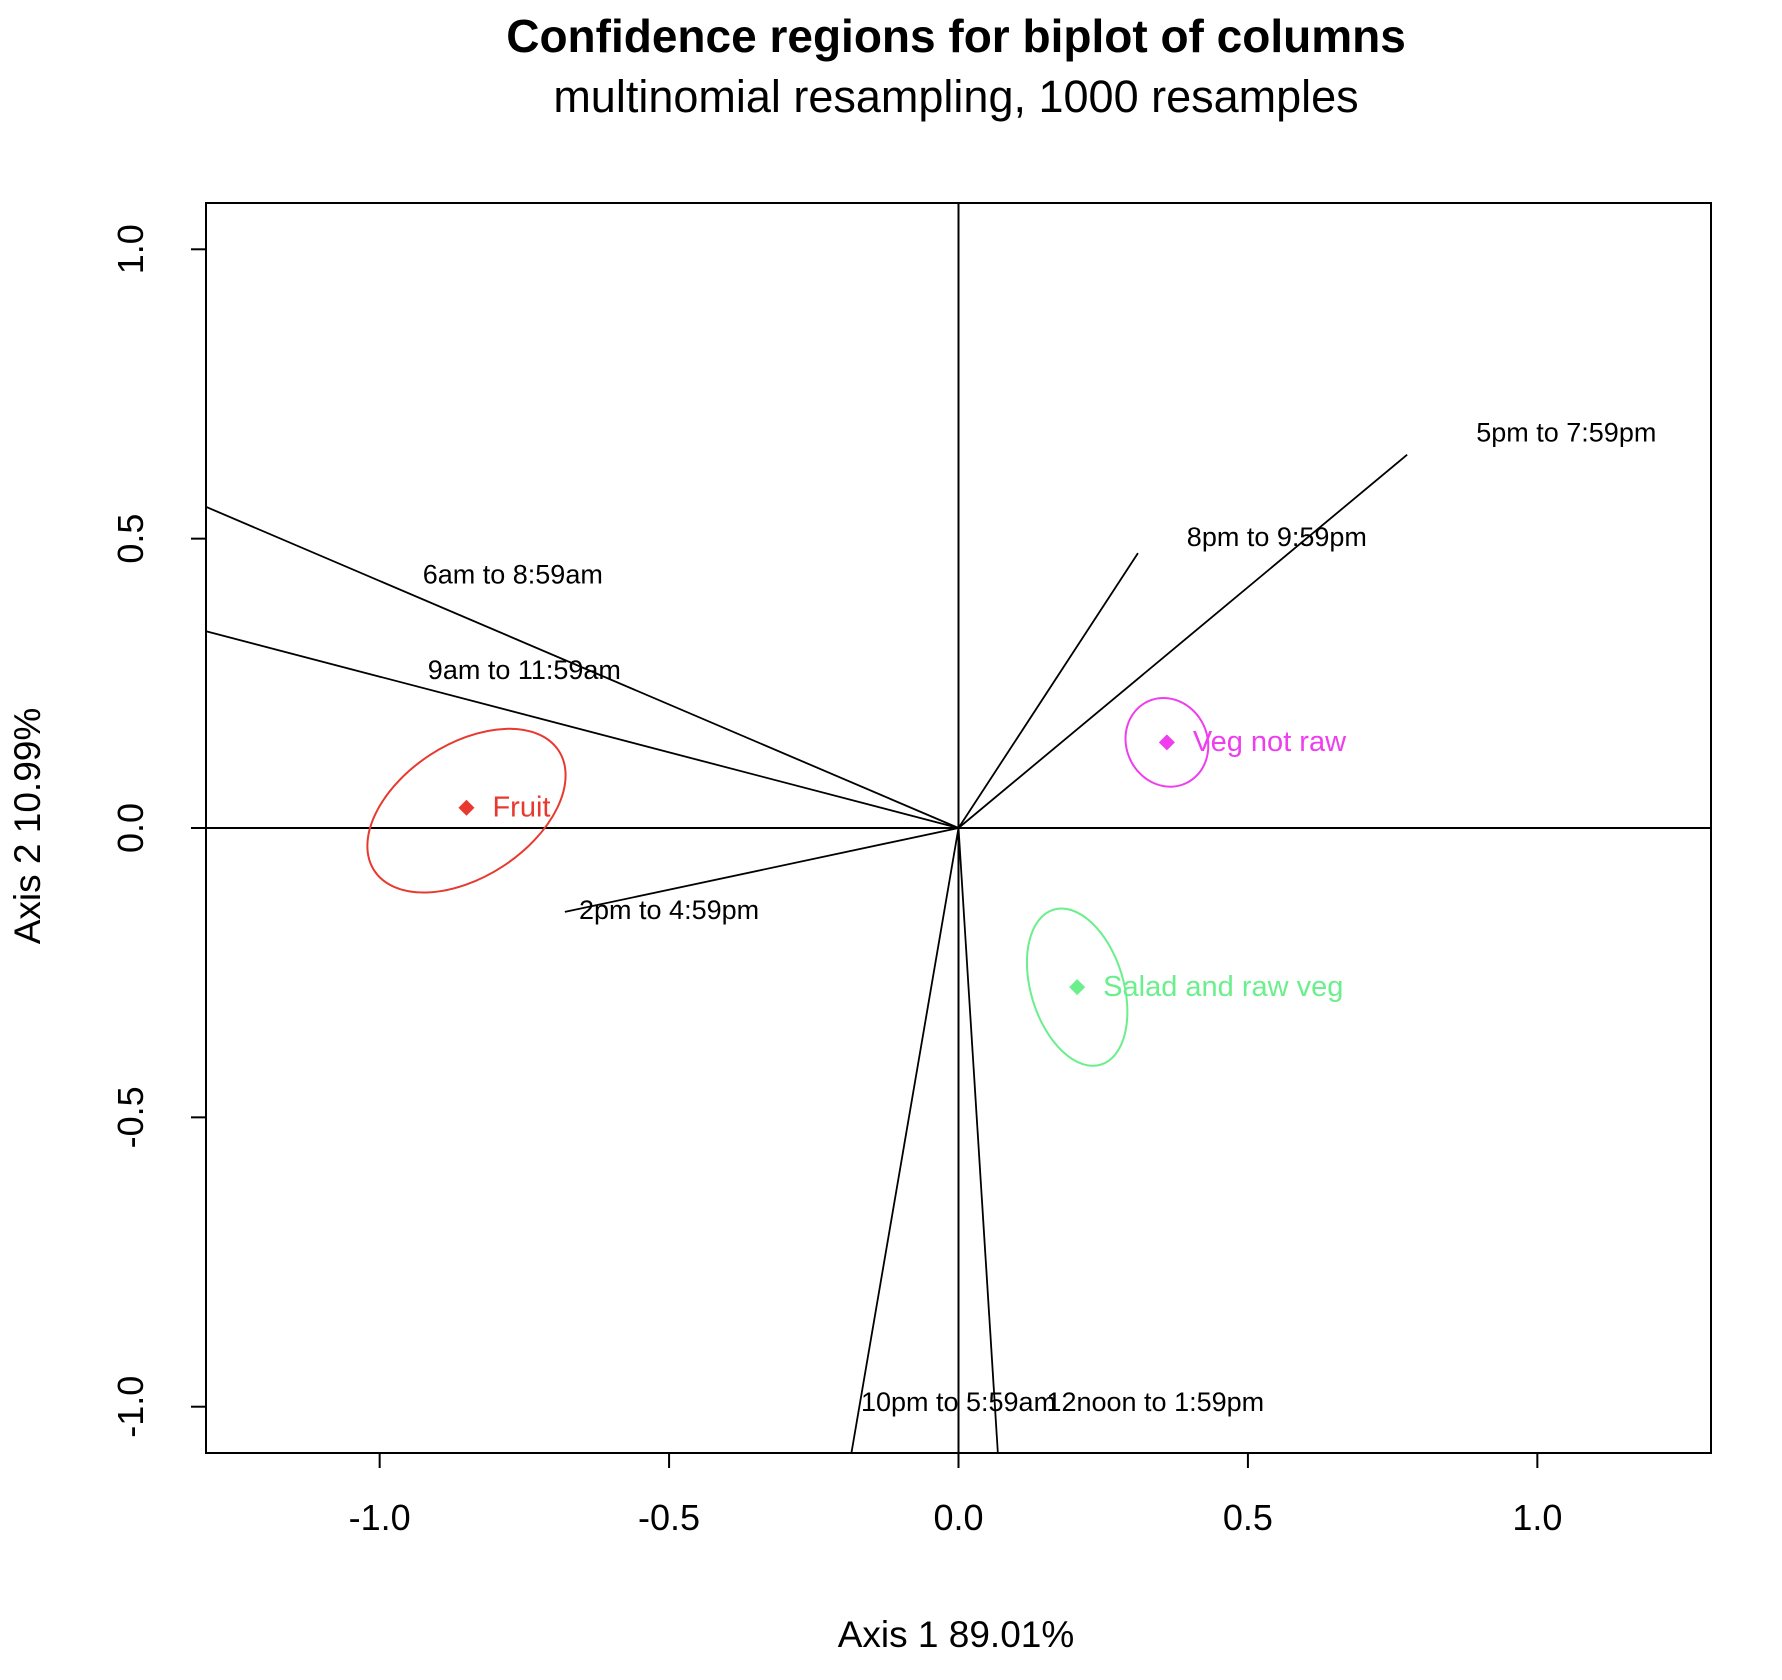  Describe the element at coordinates (380, 1517) in the screenshot. I see `x-tick-label: -1.0` at that location.